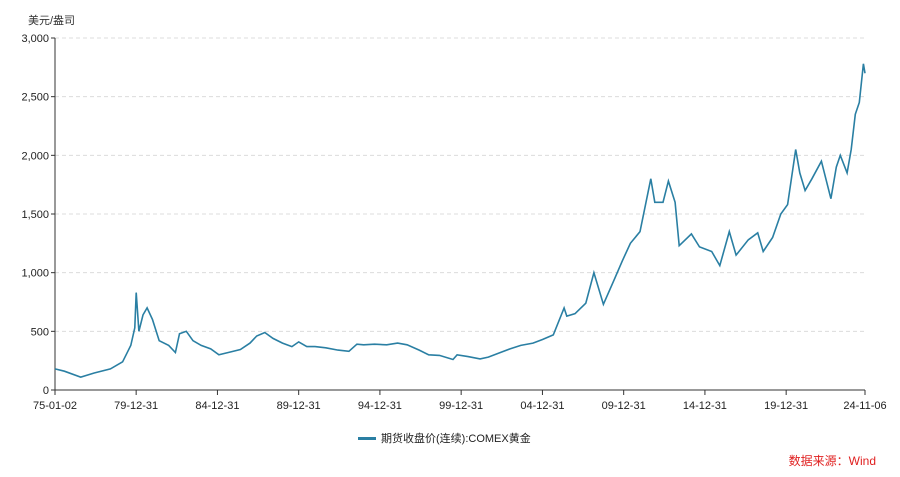 The height and width of the screenshot is (477, 900). Describe the element at coordinates (367, 438) in the screenshot. I see `legend-swatch` at that location.